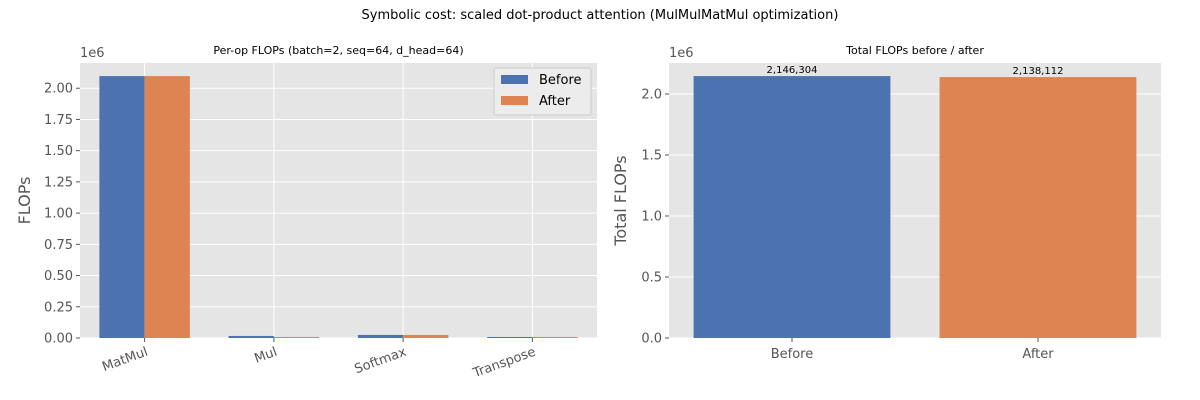  Describe the element at coordinates (167, 207) in the screenshot. I see `chart-1-bar-after-matmul` at that location.